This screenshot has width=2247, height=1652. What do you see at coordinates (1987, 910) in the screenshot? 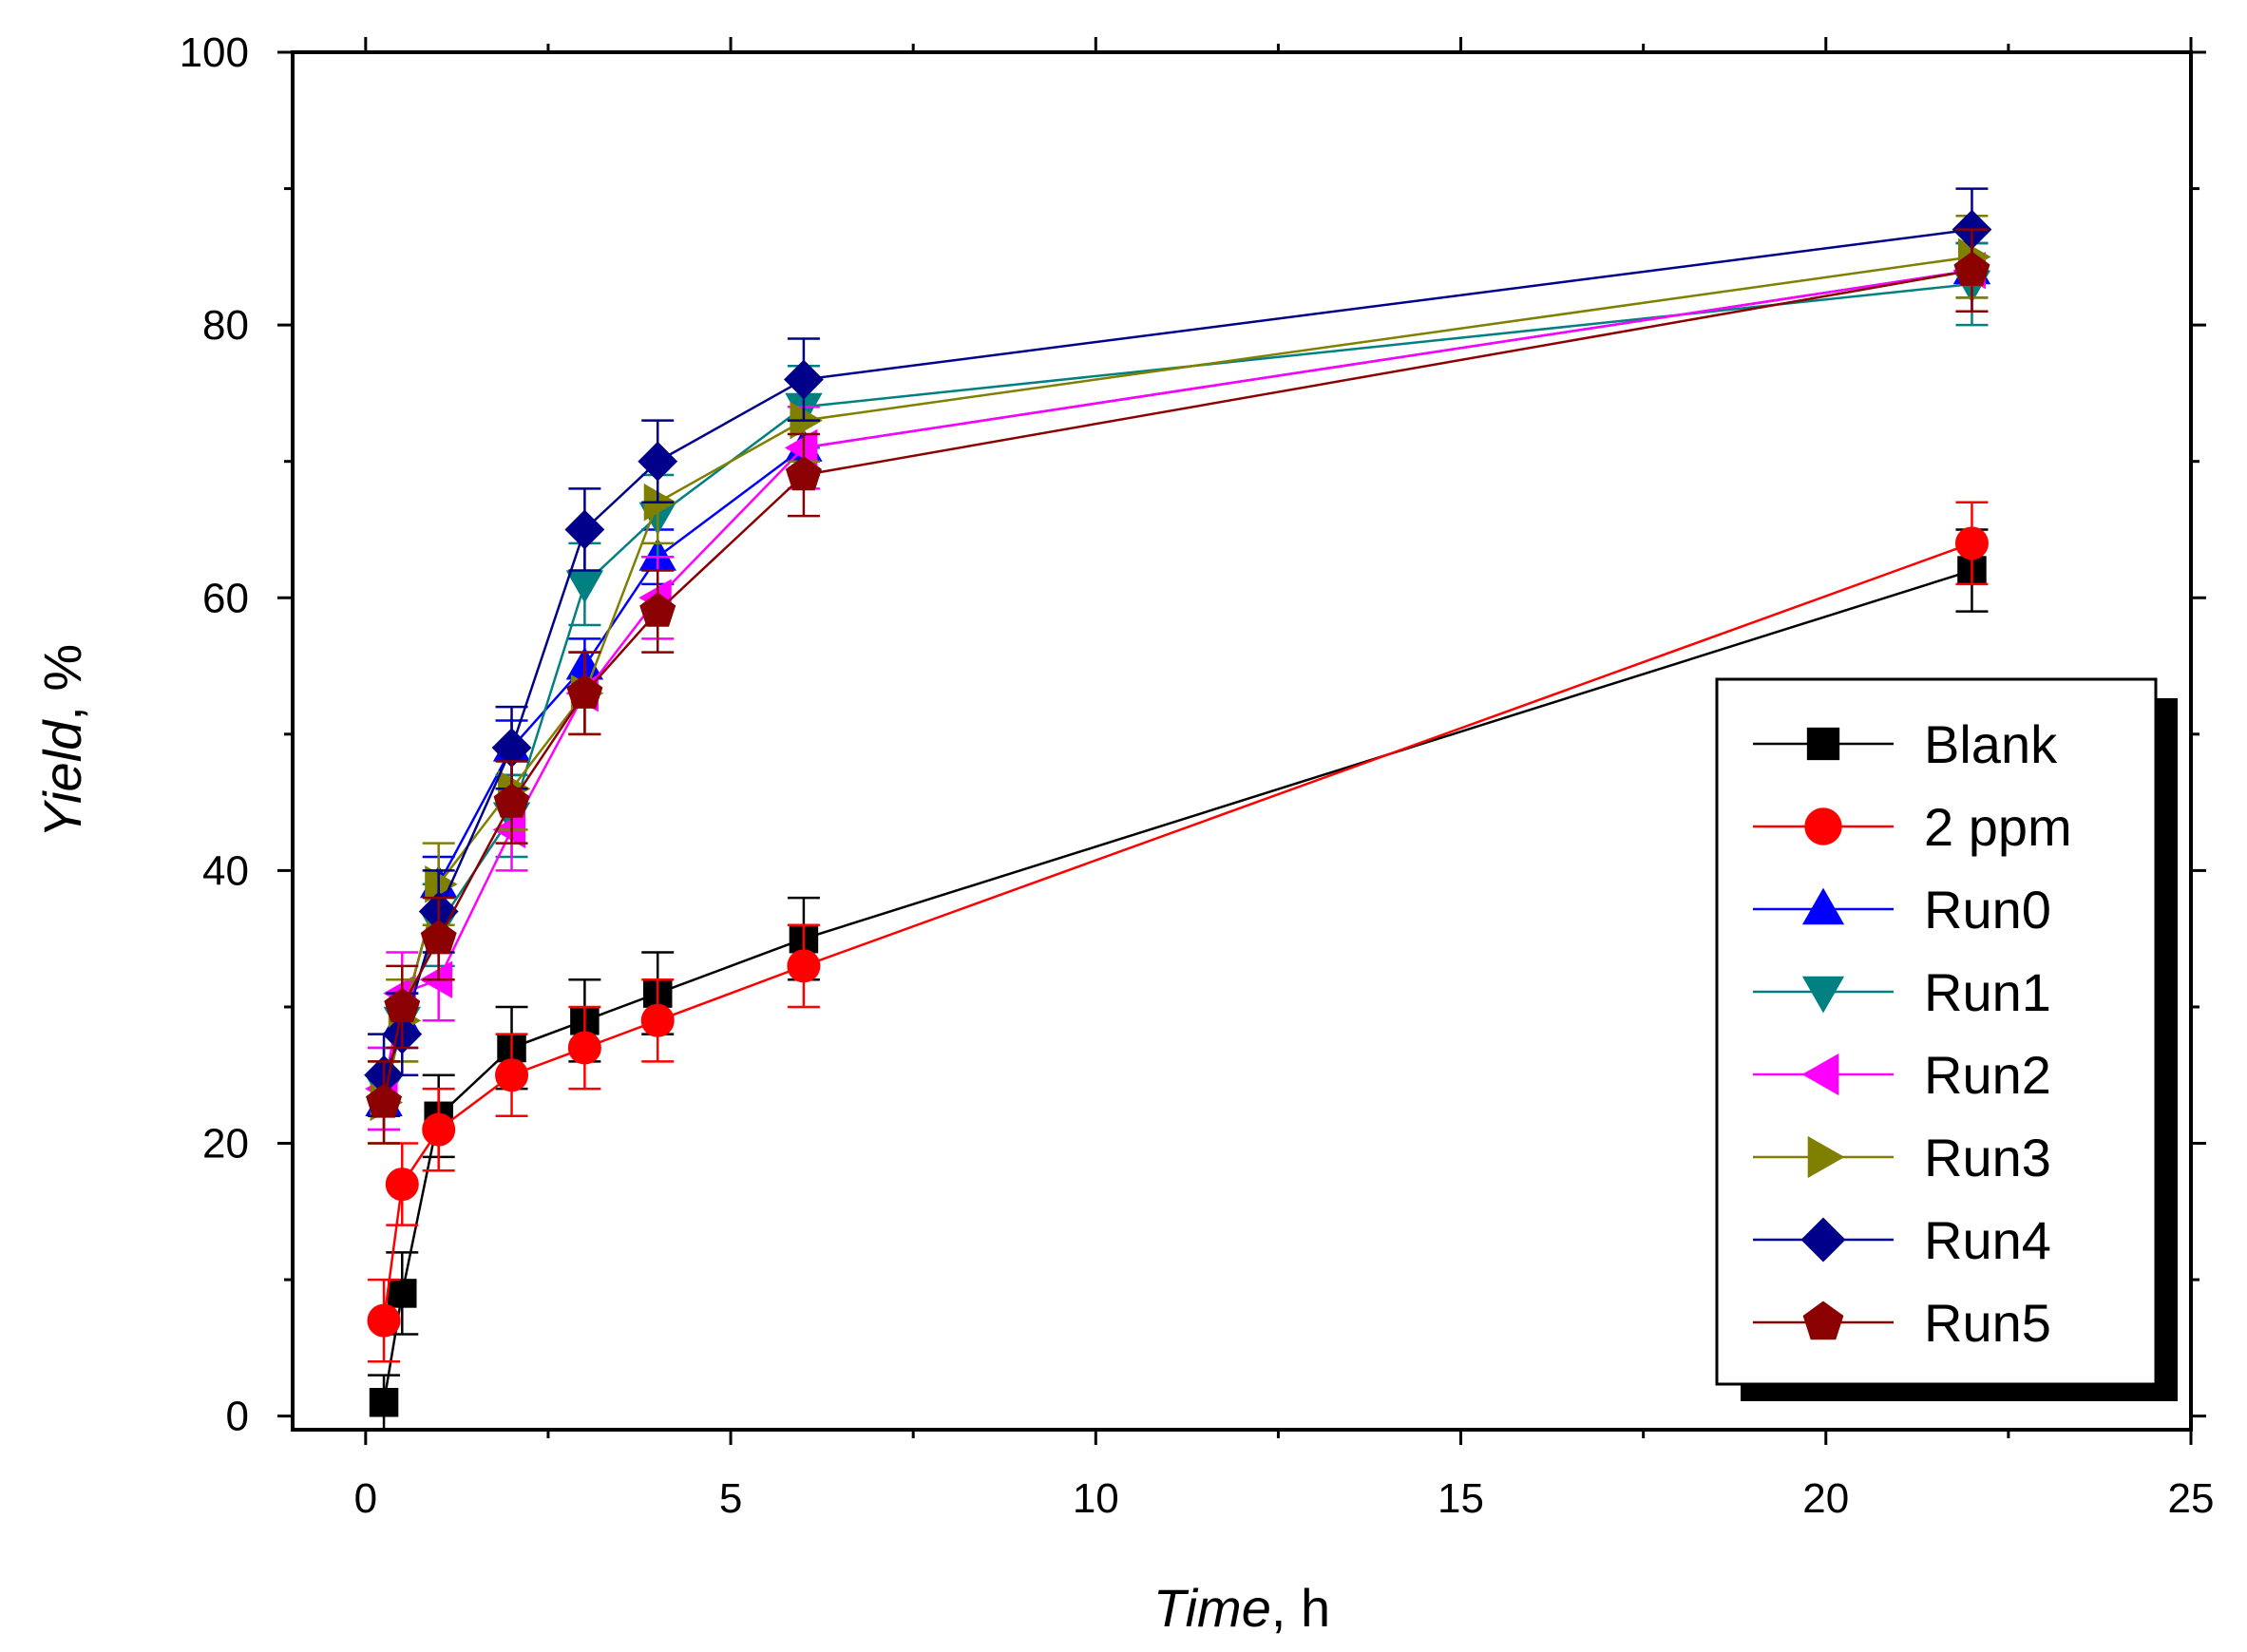
I see `legend-label: Run0` at bounding box center [1987, 910].